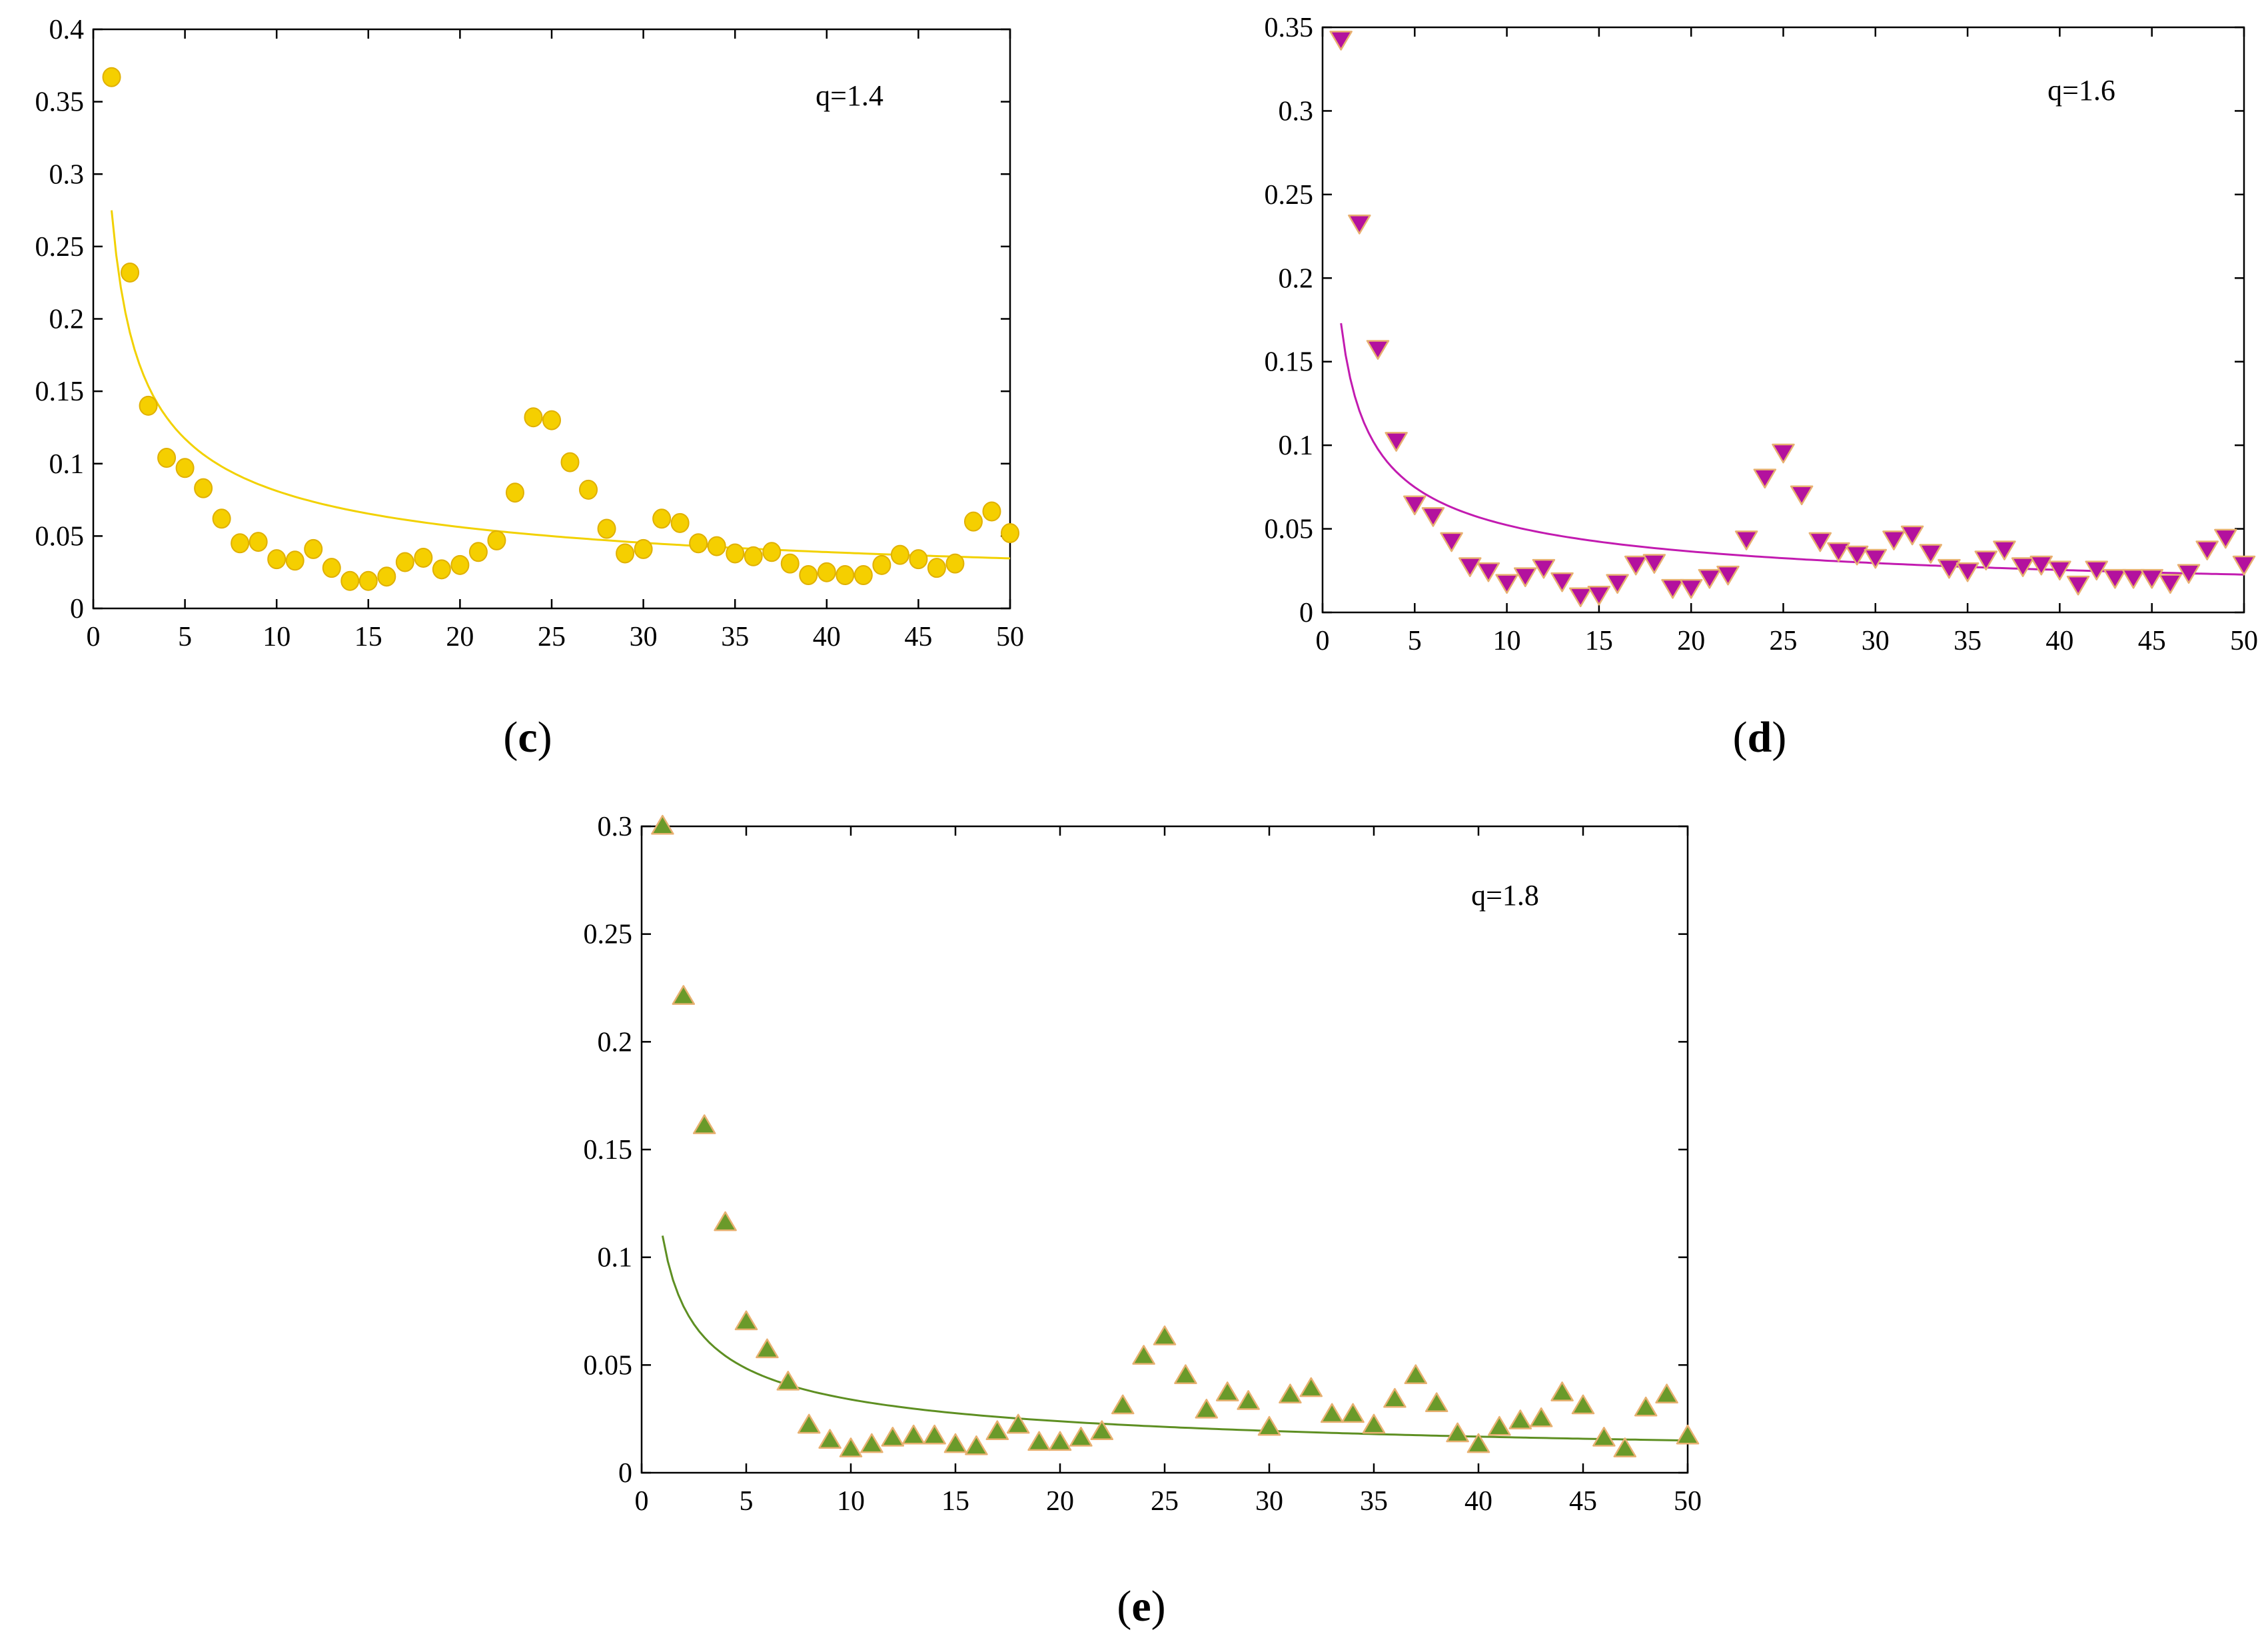 The image size is (2268, 1650). Describe the element at coordinates (1740, 737) in the screenshot. I see `panel-paren-open: (` at that location.